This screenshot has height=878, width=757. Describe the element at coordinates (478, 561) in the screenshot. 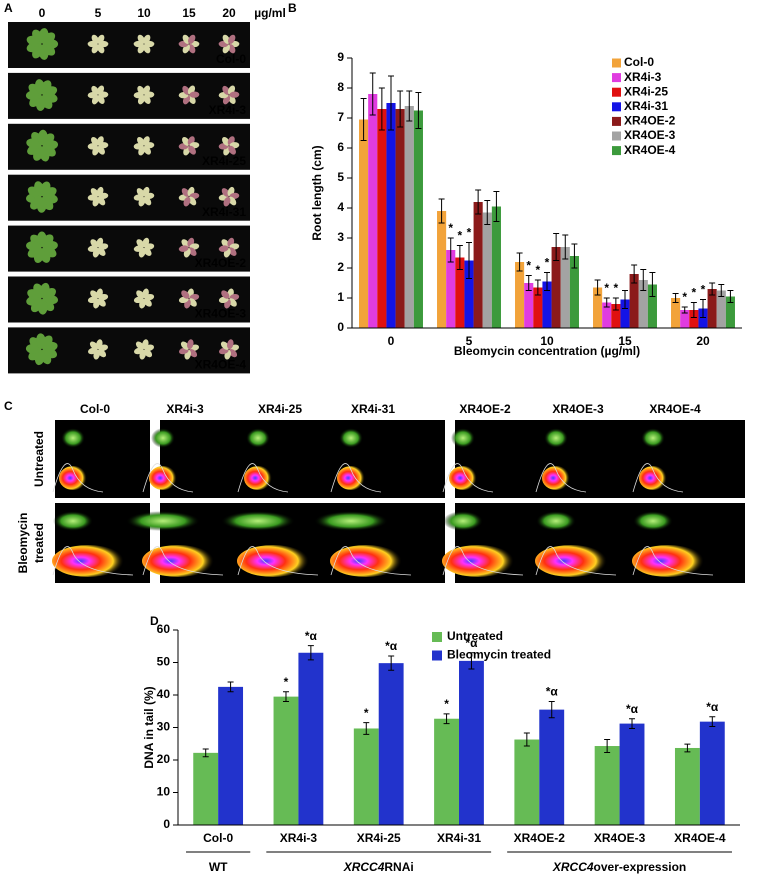

I see `comet-heatmap` at that location.